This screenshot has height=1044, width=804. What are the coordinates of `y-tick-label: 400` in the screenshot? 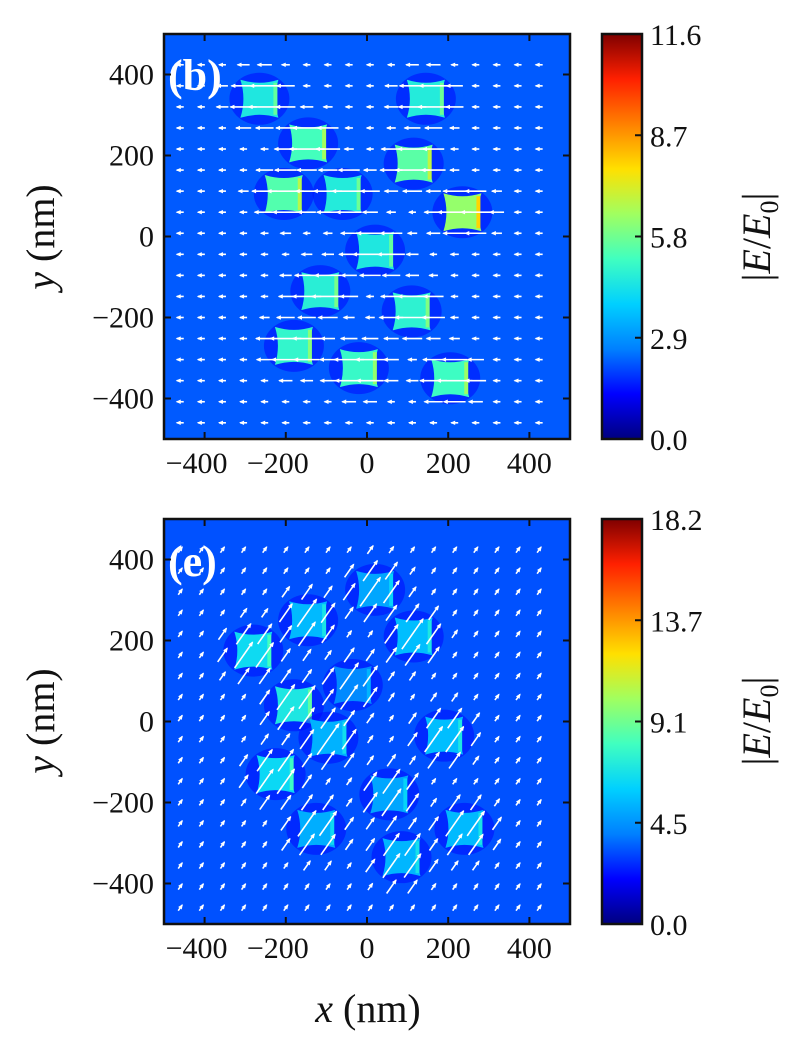 It's located at (131, 560).